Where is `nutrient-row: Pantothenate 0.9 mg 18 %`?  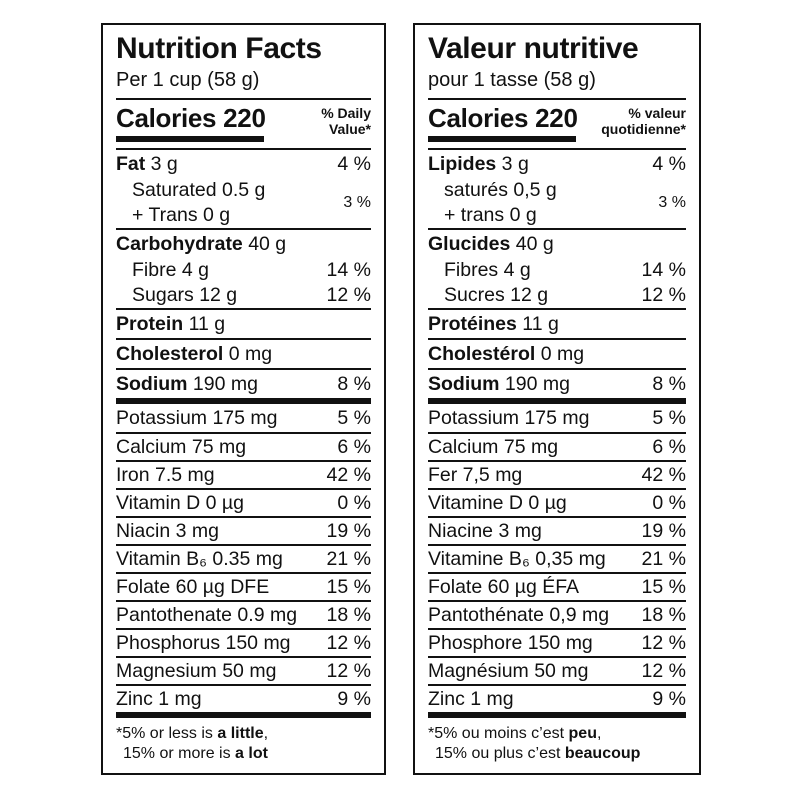 nutrient-row: Pantothenate 0.9 mg 18 % is located at coordinates (243, 614).